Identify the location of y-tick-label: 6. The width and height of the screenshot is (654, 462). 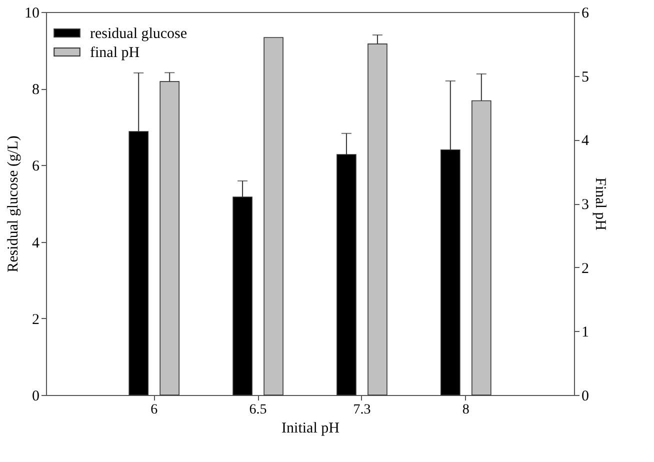
(36, 166).